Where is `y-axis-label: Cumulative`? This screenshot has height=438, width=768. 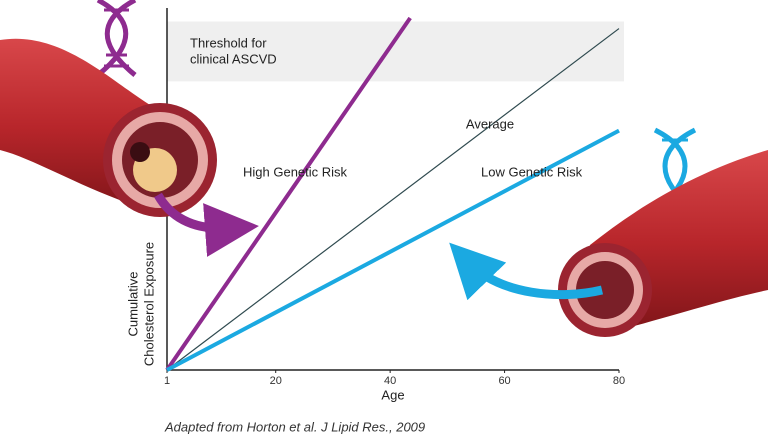
y-axis-label: Cumulative is located at coordinates (132, 303).